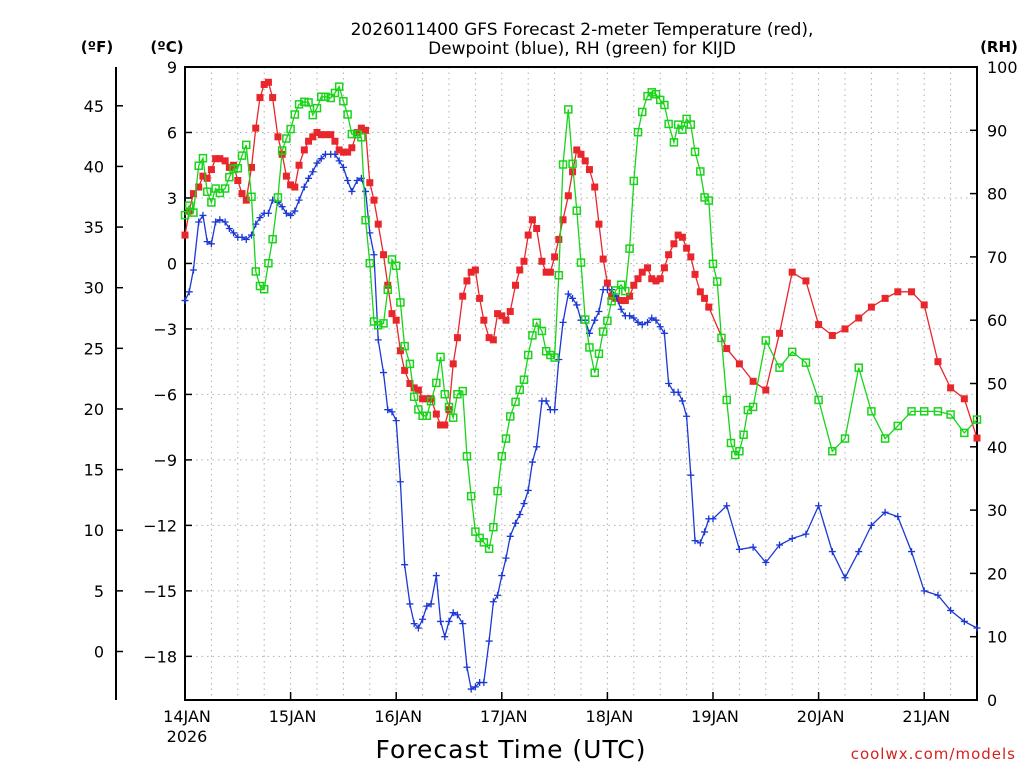 The width and height of the screenshot is (1024, 768). Describe the element at coordinates (999, 47) in the screenshot. I see `rh-unit-label: (RH)` at that location.